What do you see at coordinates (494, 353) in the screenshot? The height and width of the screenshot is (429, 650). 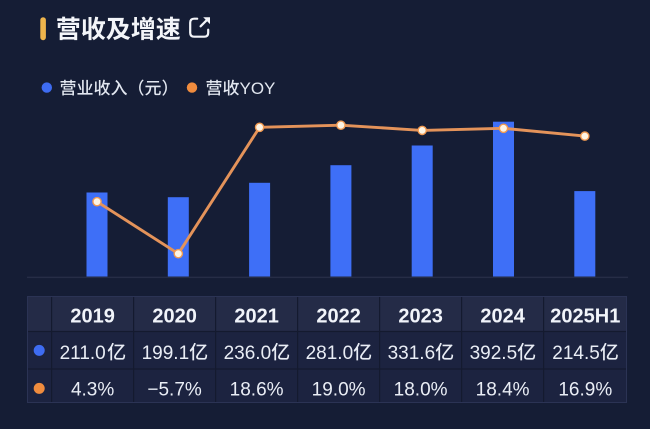 I see `svg-text: 392.5` at bounding box center [494, 353].